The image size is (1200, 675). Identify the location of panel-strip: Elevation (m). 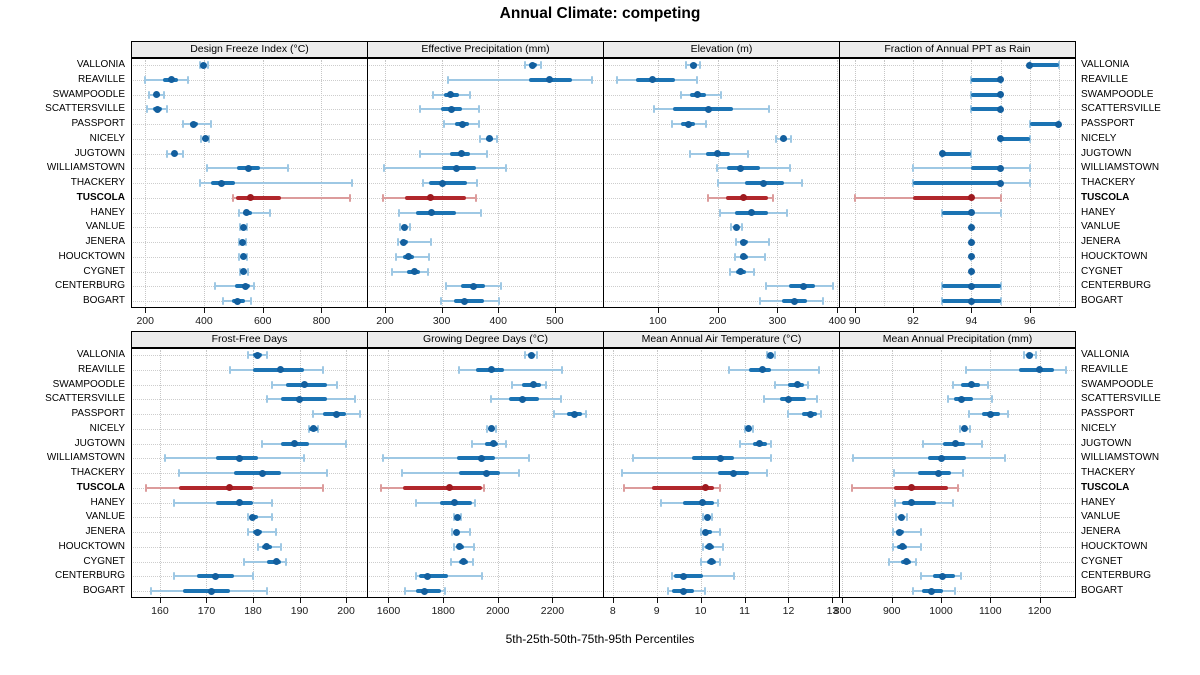
(721, 49).